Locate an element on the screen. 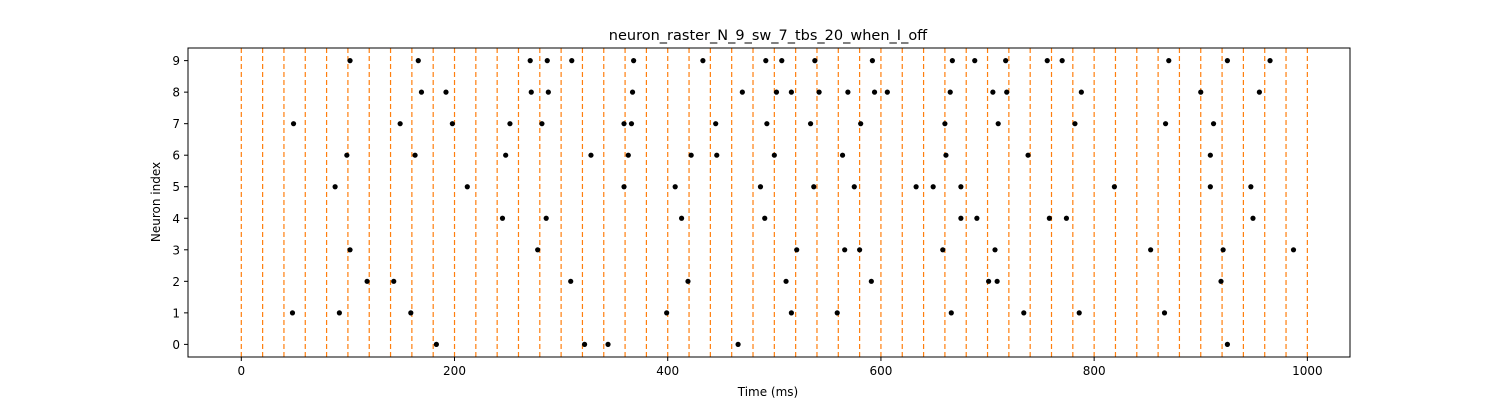 Image resolution: width=1500 pixels, height=400 pixels. x-tick-label: 800 is located at coordinates (1094, 371).